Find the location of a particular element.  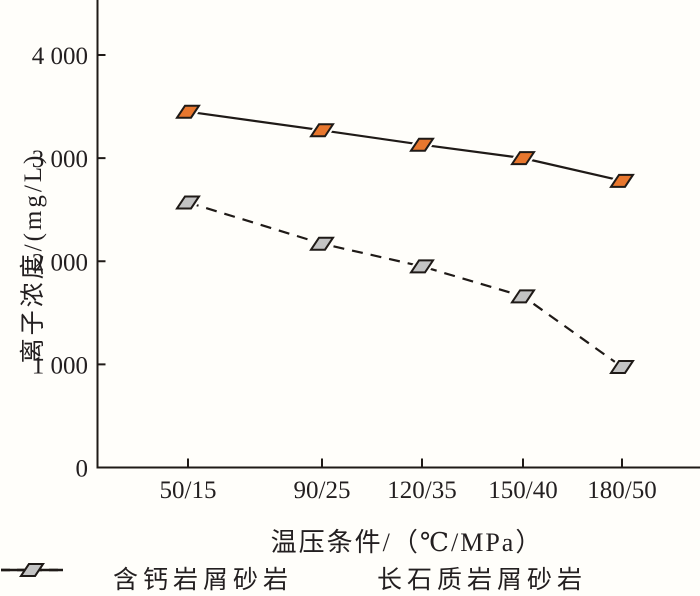

svg-text: 4 000 is located at coordinates (60, 56).